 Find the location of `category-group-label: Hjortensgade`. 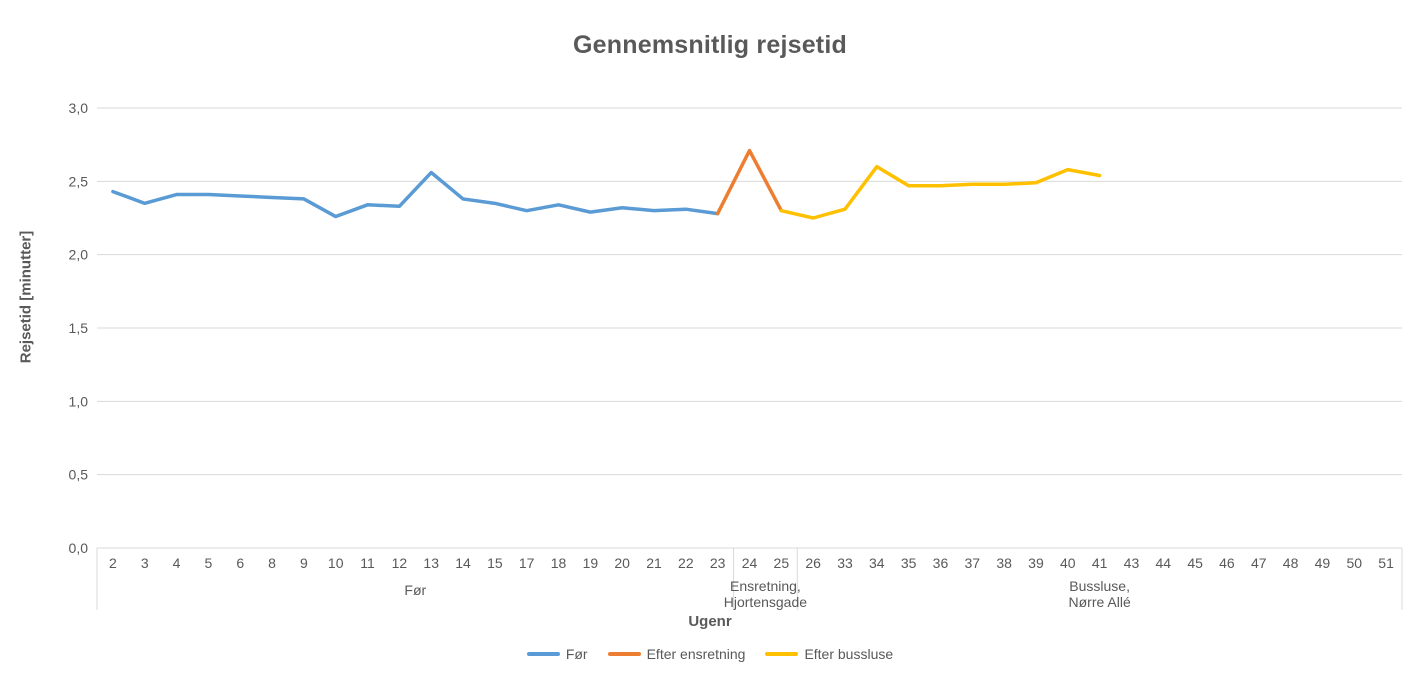

category-group-label: Hjortensgade is located at coordinates (765, 602).